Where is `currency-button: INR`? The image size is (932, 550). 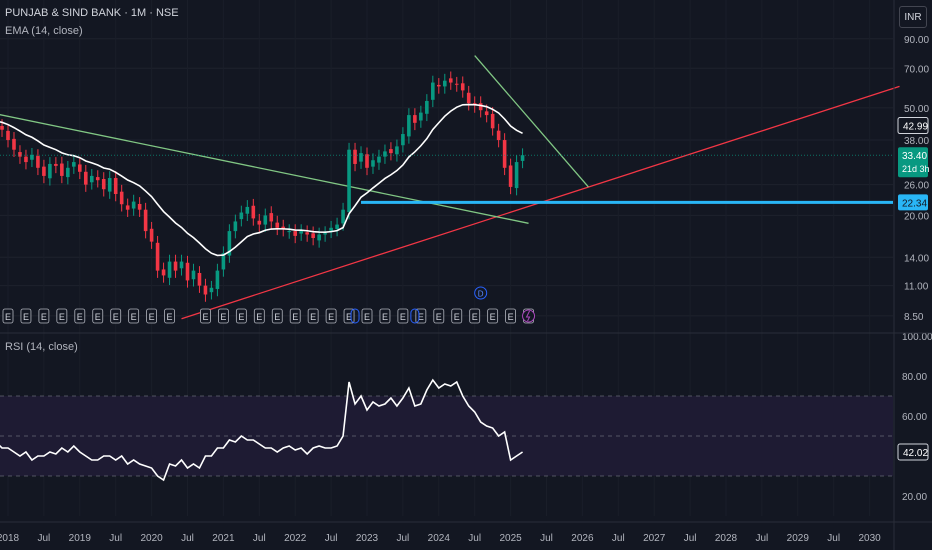 currency-button: INR is located at coordinates (913, 17).